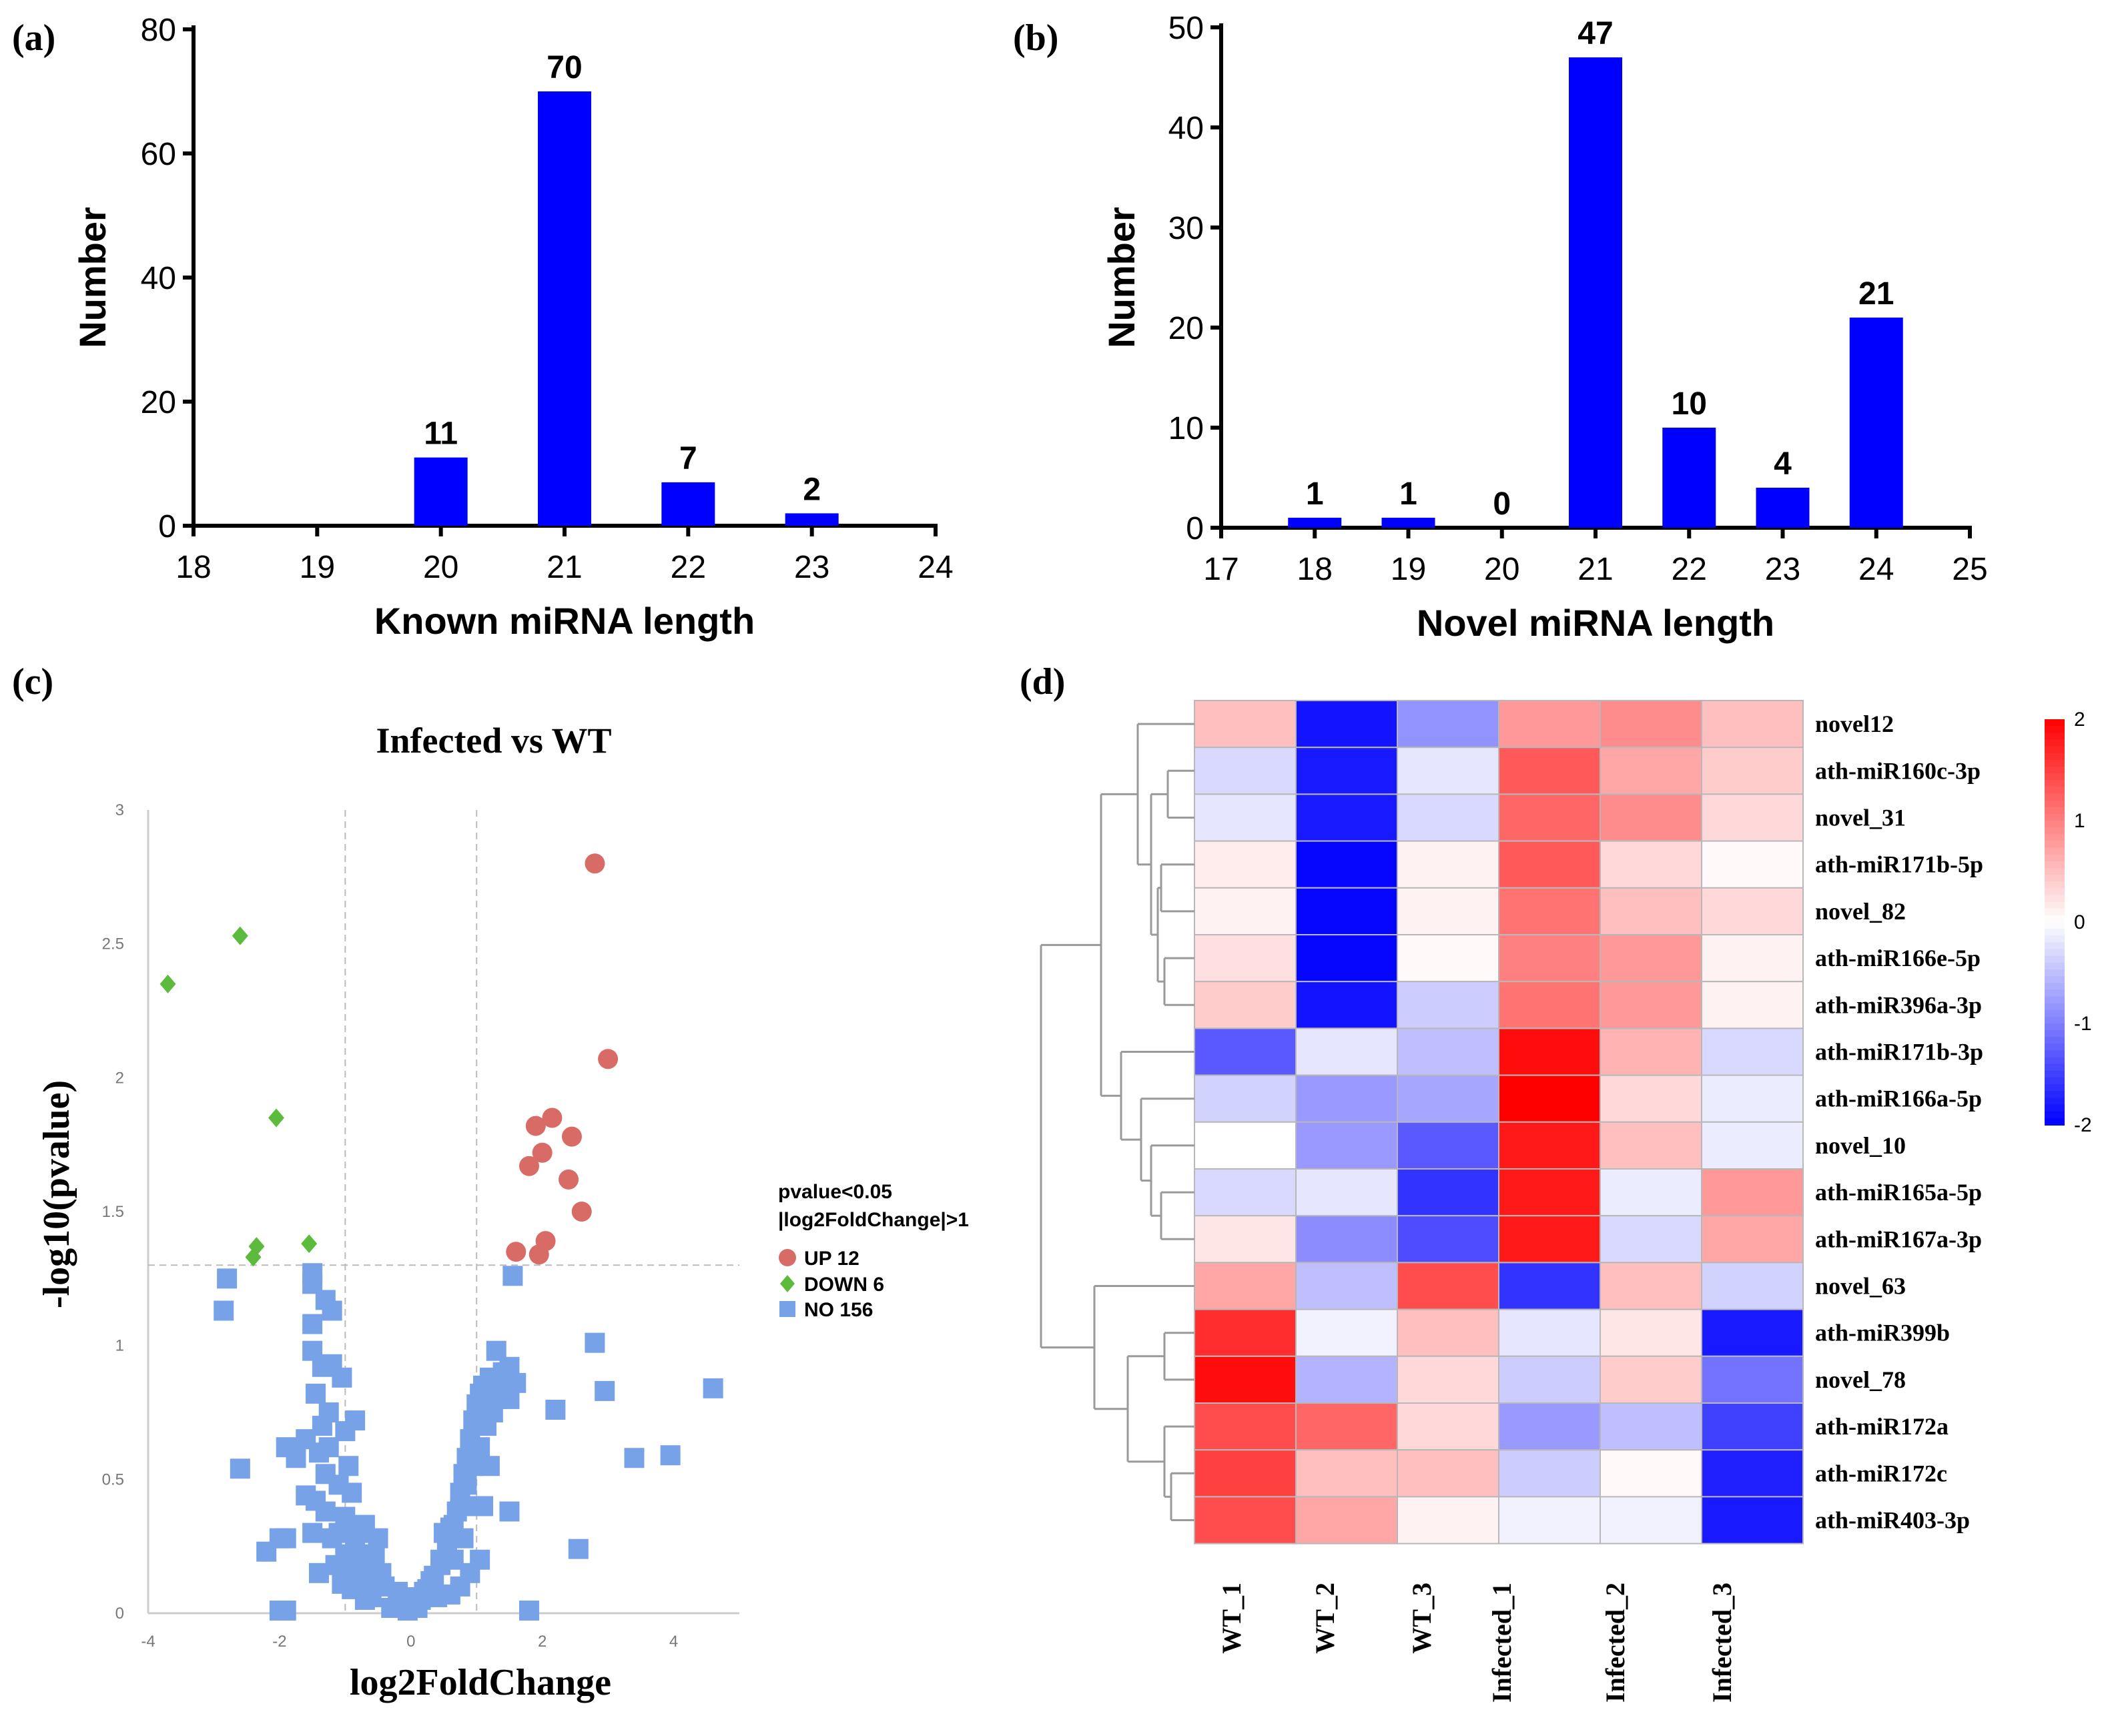 Image resolution: width=2102 pixels, height=1736 pixels. What do you see at coordinates (167, 526) in the screenshot?
I see `y-tick-label: 0` at bounding box center [167, 526].